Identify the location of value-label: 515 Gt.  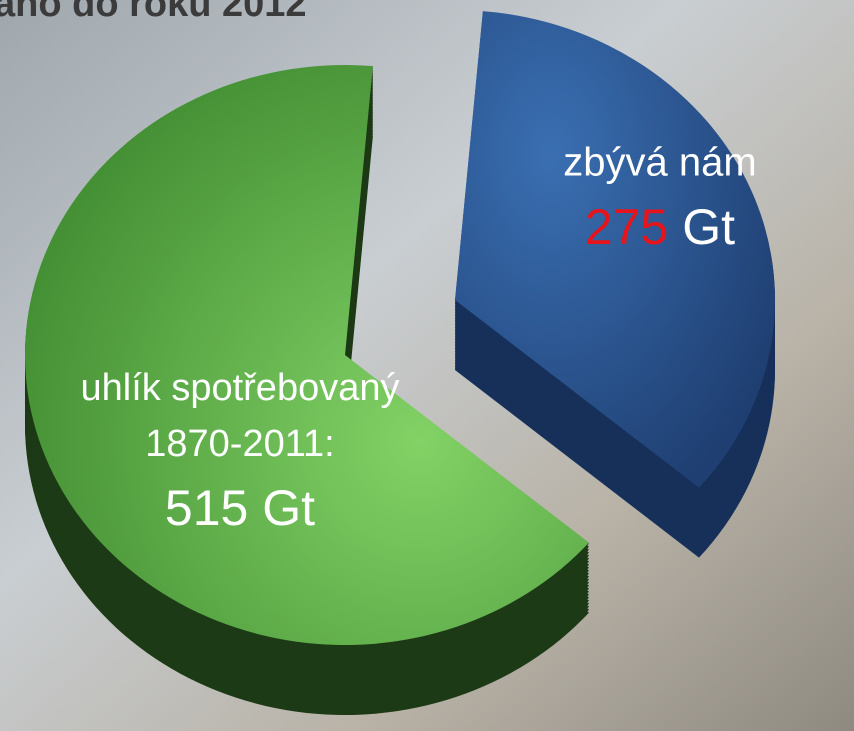
(240, 508).